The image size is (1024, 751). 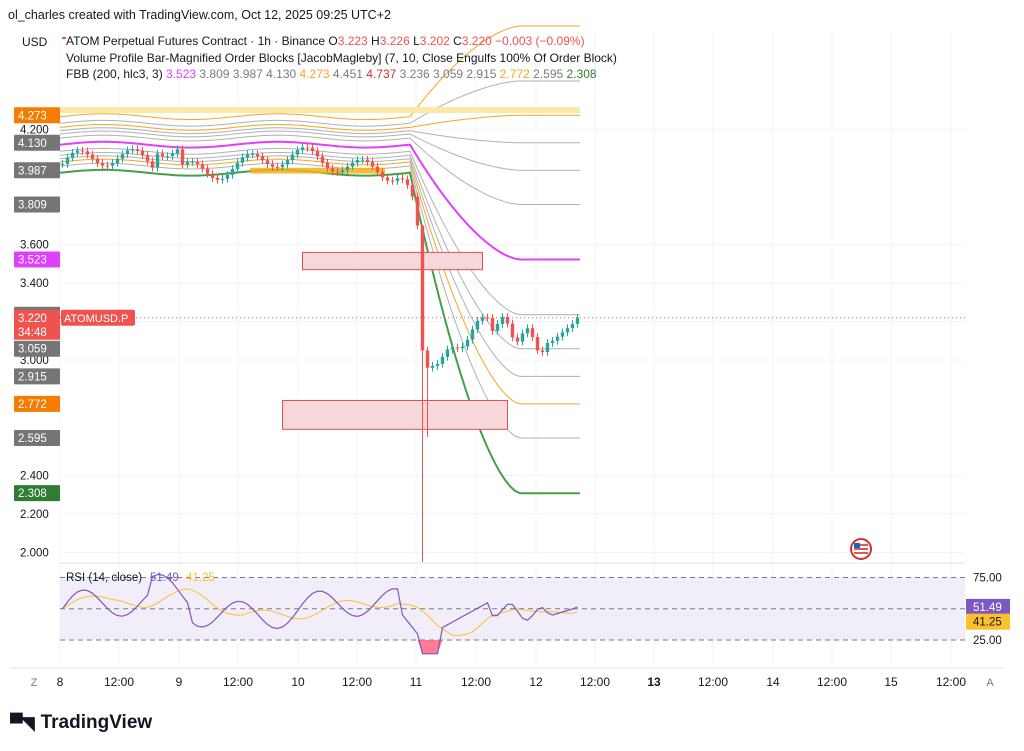 I want to click on rsi-ma-tag: 41.25, so click(x=988, y=621).